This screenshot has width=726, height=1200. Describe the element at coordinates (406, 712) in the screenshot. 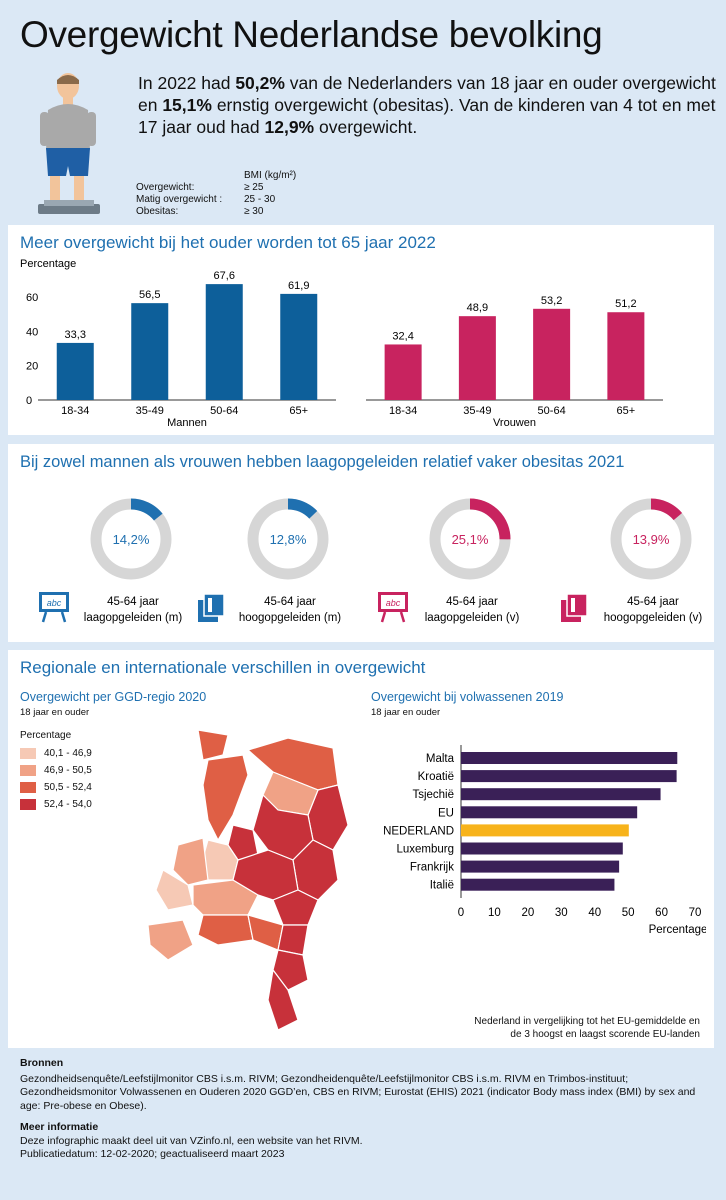

I see `eu-chart-subtitle: 18 jaar en ouder` at that location.